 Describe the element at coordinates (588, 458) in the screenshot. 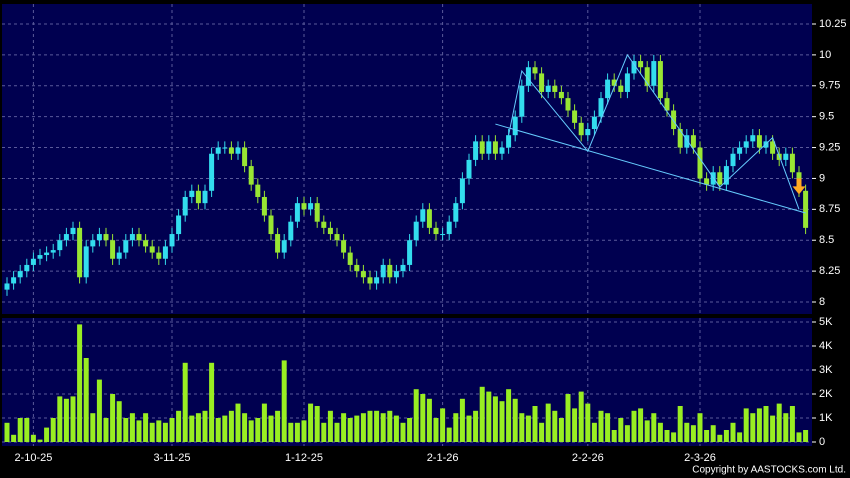

I see `x-tick-label: 2-2-26` at that location.